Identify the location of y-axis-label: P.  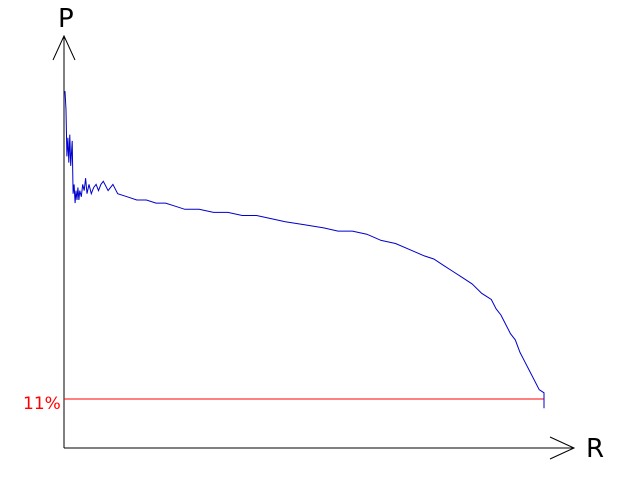
(66, 19).